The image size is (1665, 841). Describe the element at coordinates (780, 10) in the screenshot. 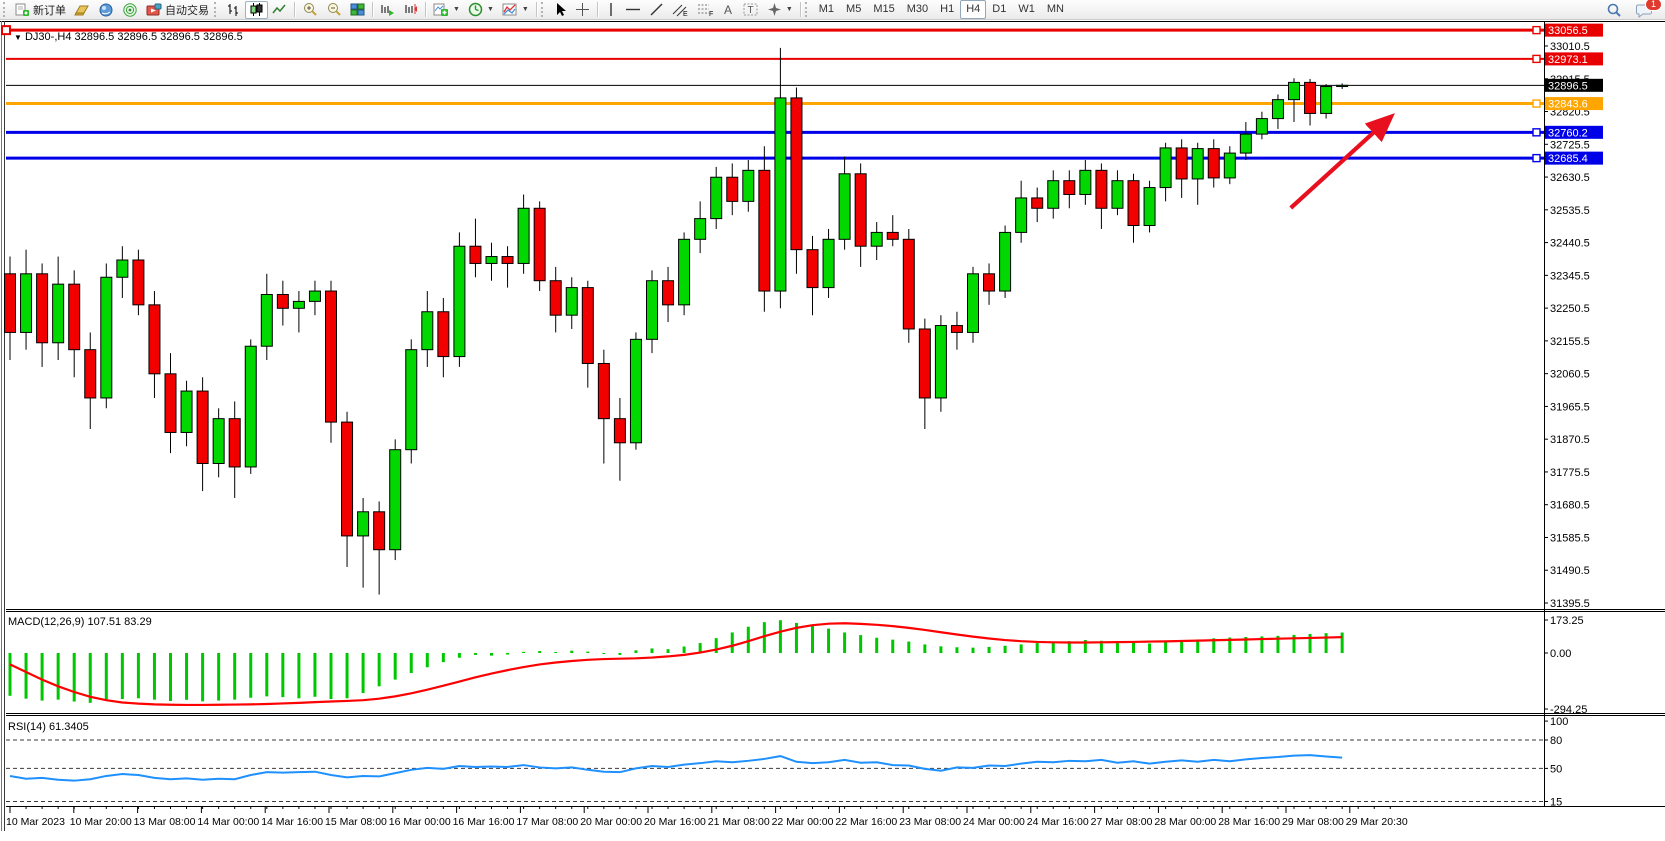

I see `arrows-tool-button: ▼` at that location.